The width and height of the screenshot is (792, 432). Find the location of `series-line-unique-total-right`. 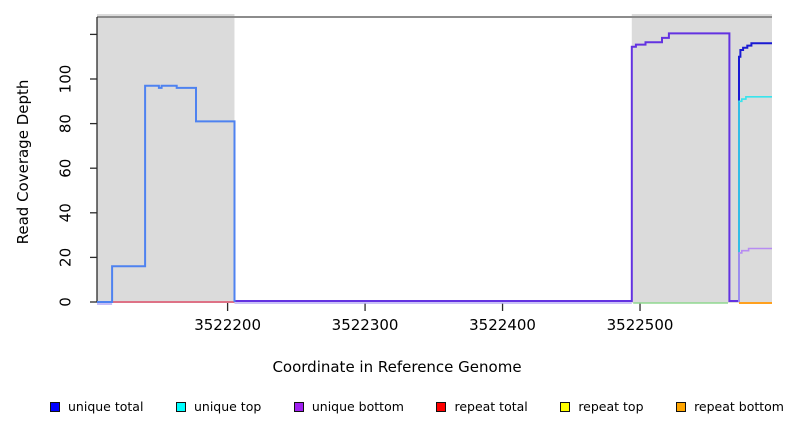

series-line-unique-total-right is located at coordinates (755, 172).